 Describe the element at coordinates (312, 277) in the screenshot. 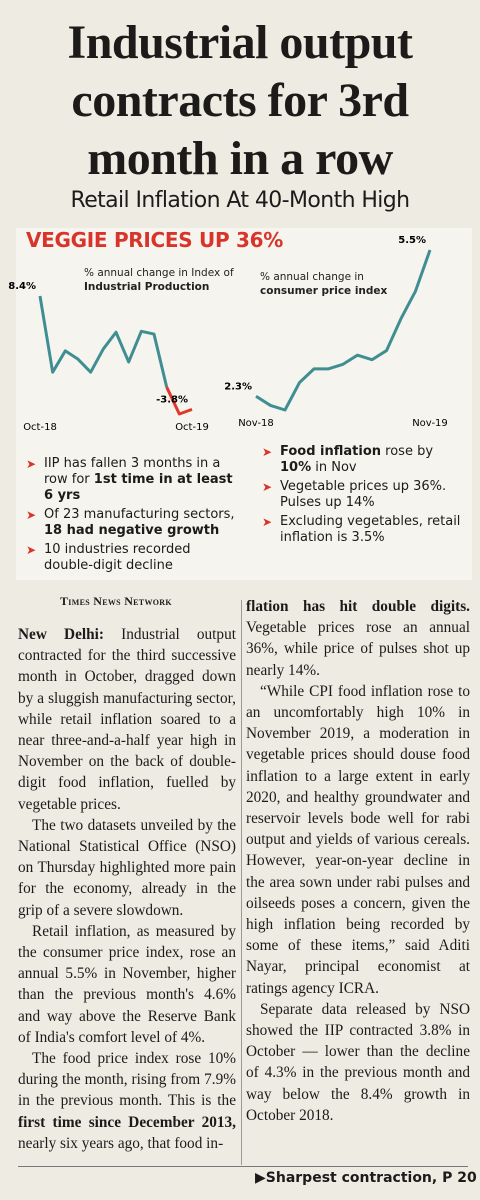

I see `text-run: % annual change in` at that location.